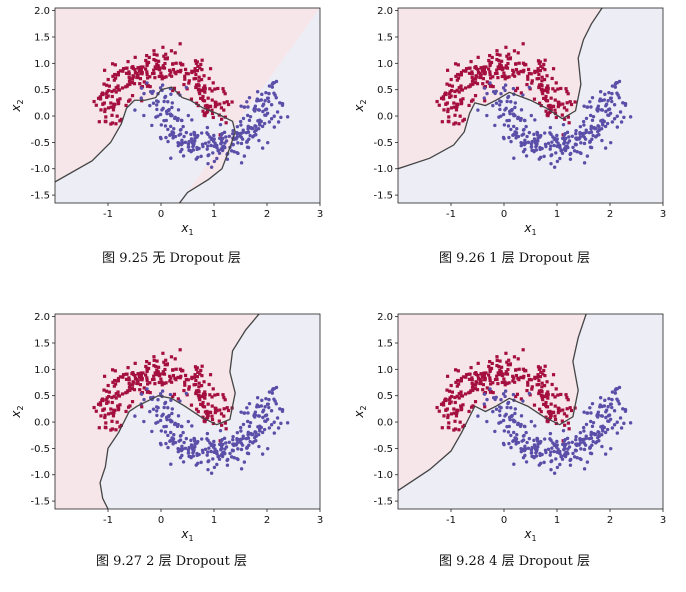  Describe the element at coordinates (267, 520) in the screenshot. I see `x-tick-label: 2` at that location.